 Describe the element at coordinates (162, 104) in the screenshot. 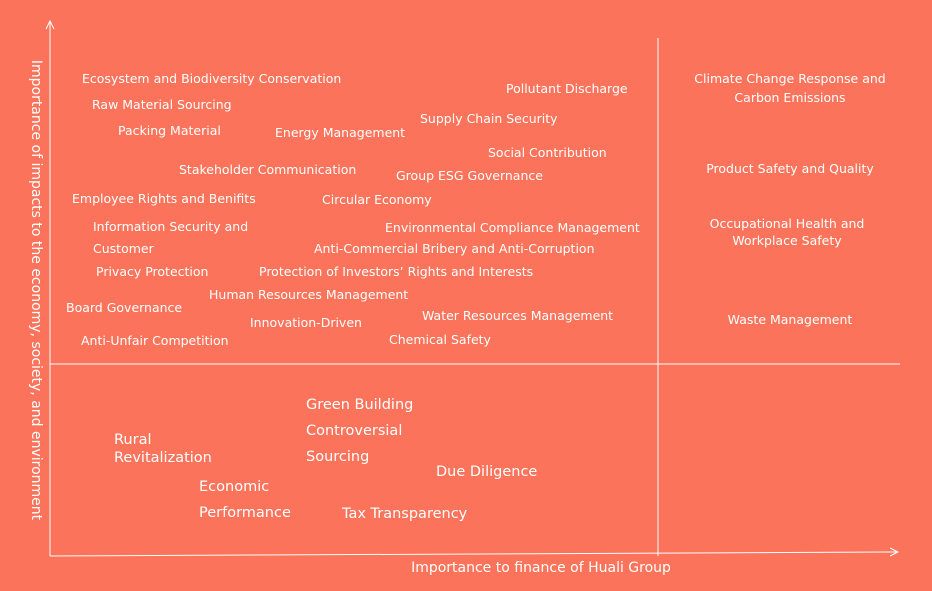

I see `topic-raw-material: Raw Material Sourcing` at that location.